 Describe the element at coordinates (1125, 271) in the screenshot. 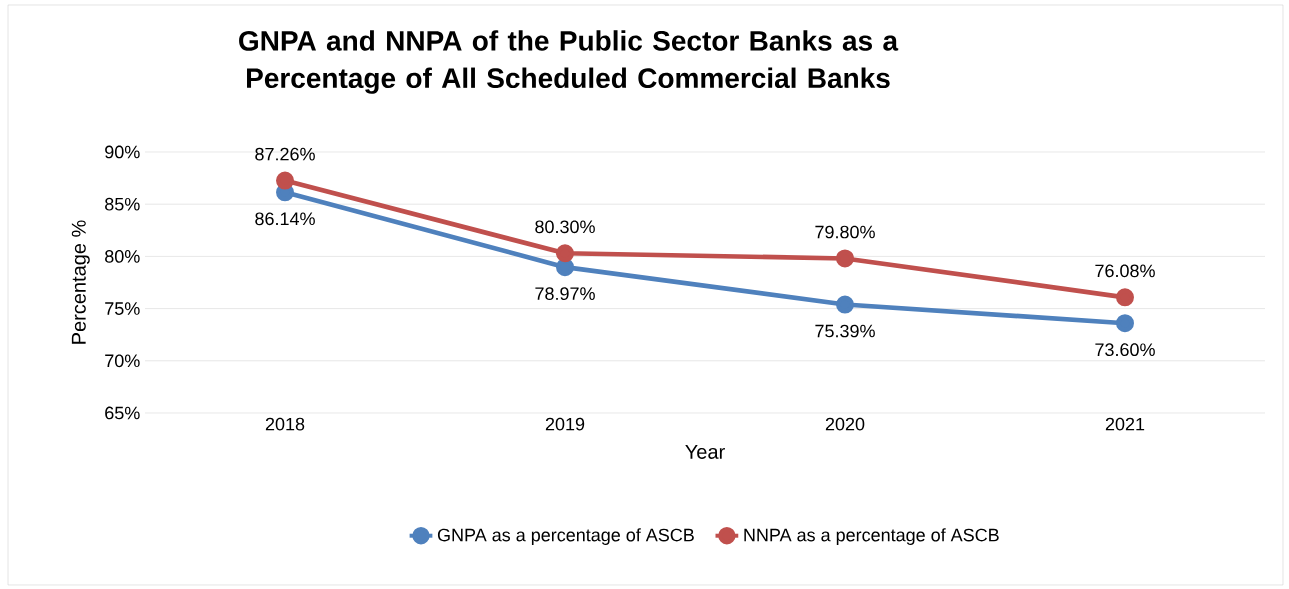

I see `data-label: 76.08%` at that location.